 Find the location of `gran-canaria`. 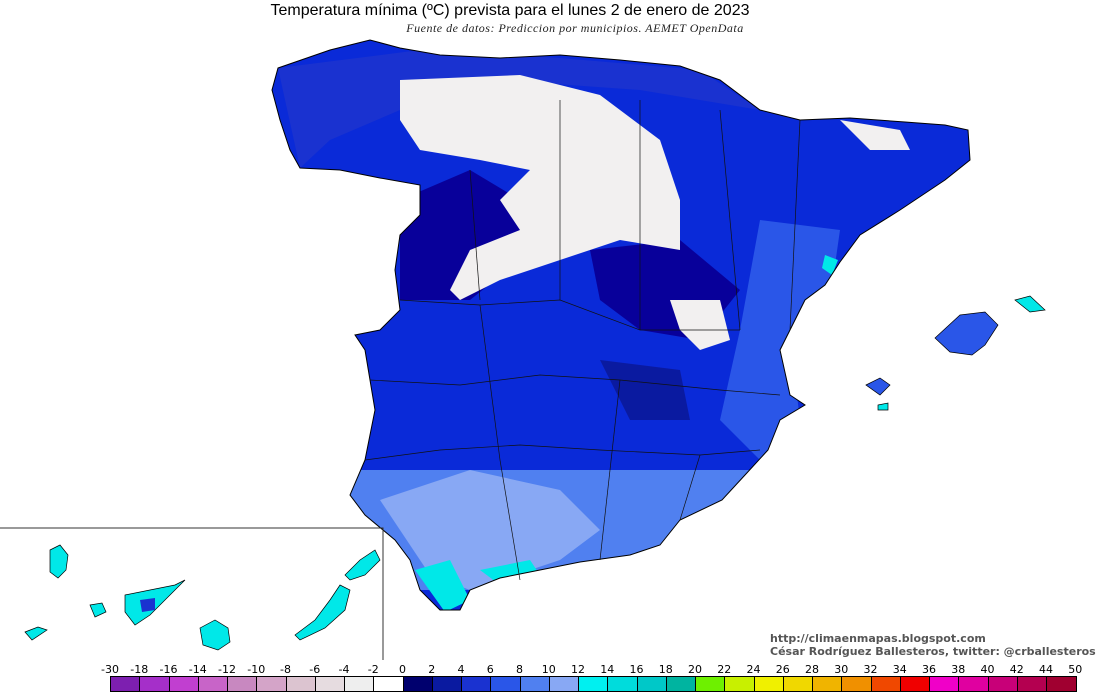

gran-canaria is located at coordinates (215, 635).